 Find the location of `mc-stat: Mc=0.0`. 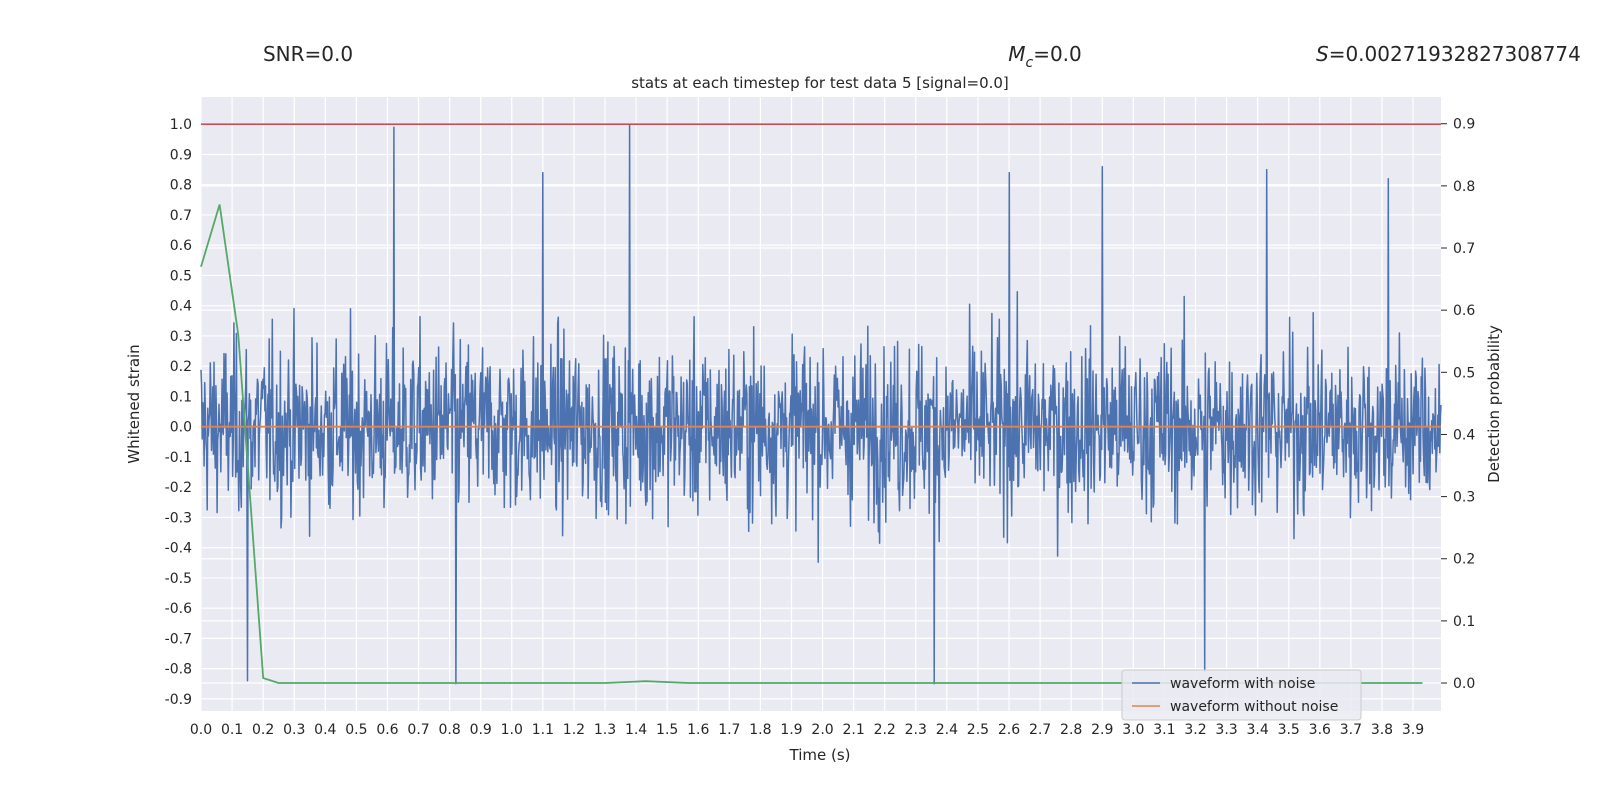

mc-stat: Mc=0.0 is located at coordinates (1045, 56).